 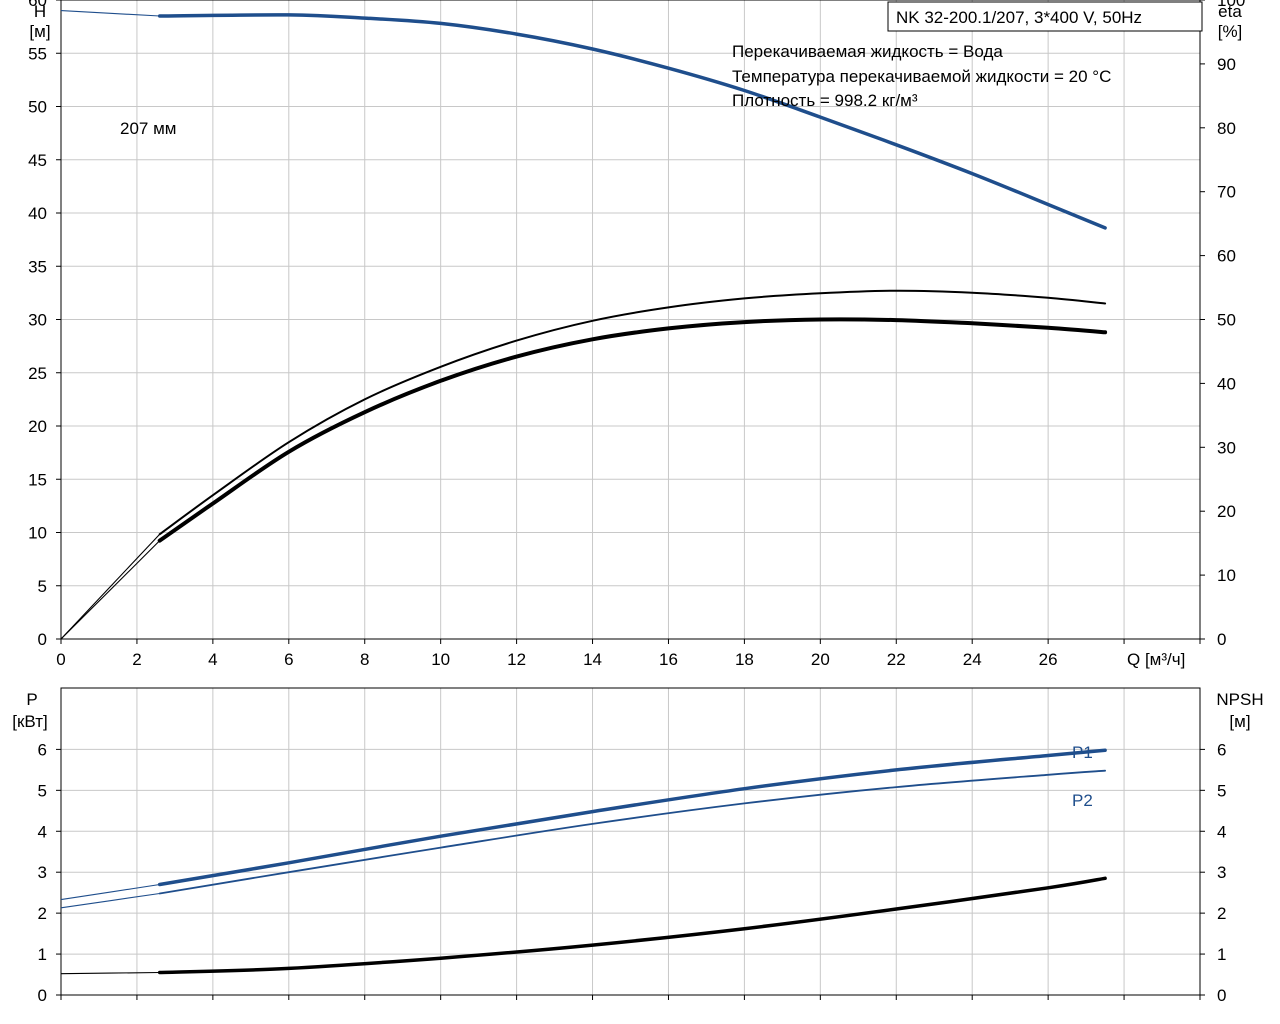 I want to click on x-tick-label: 24, so click(x=972, y=659).